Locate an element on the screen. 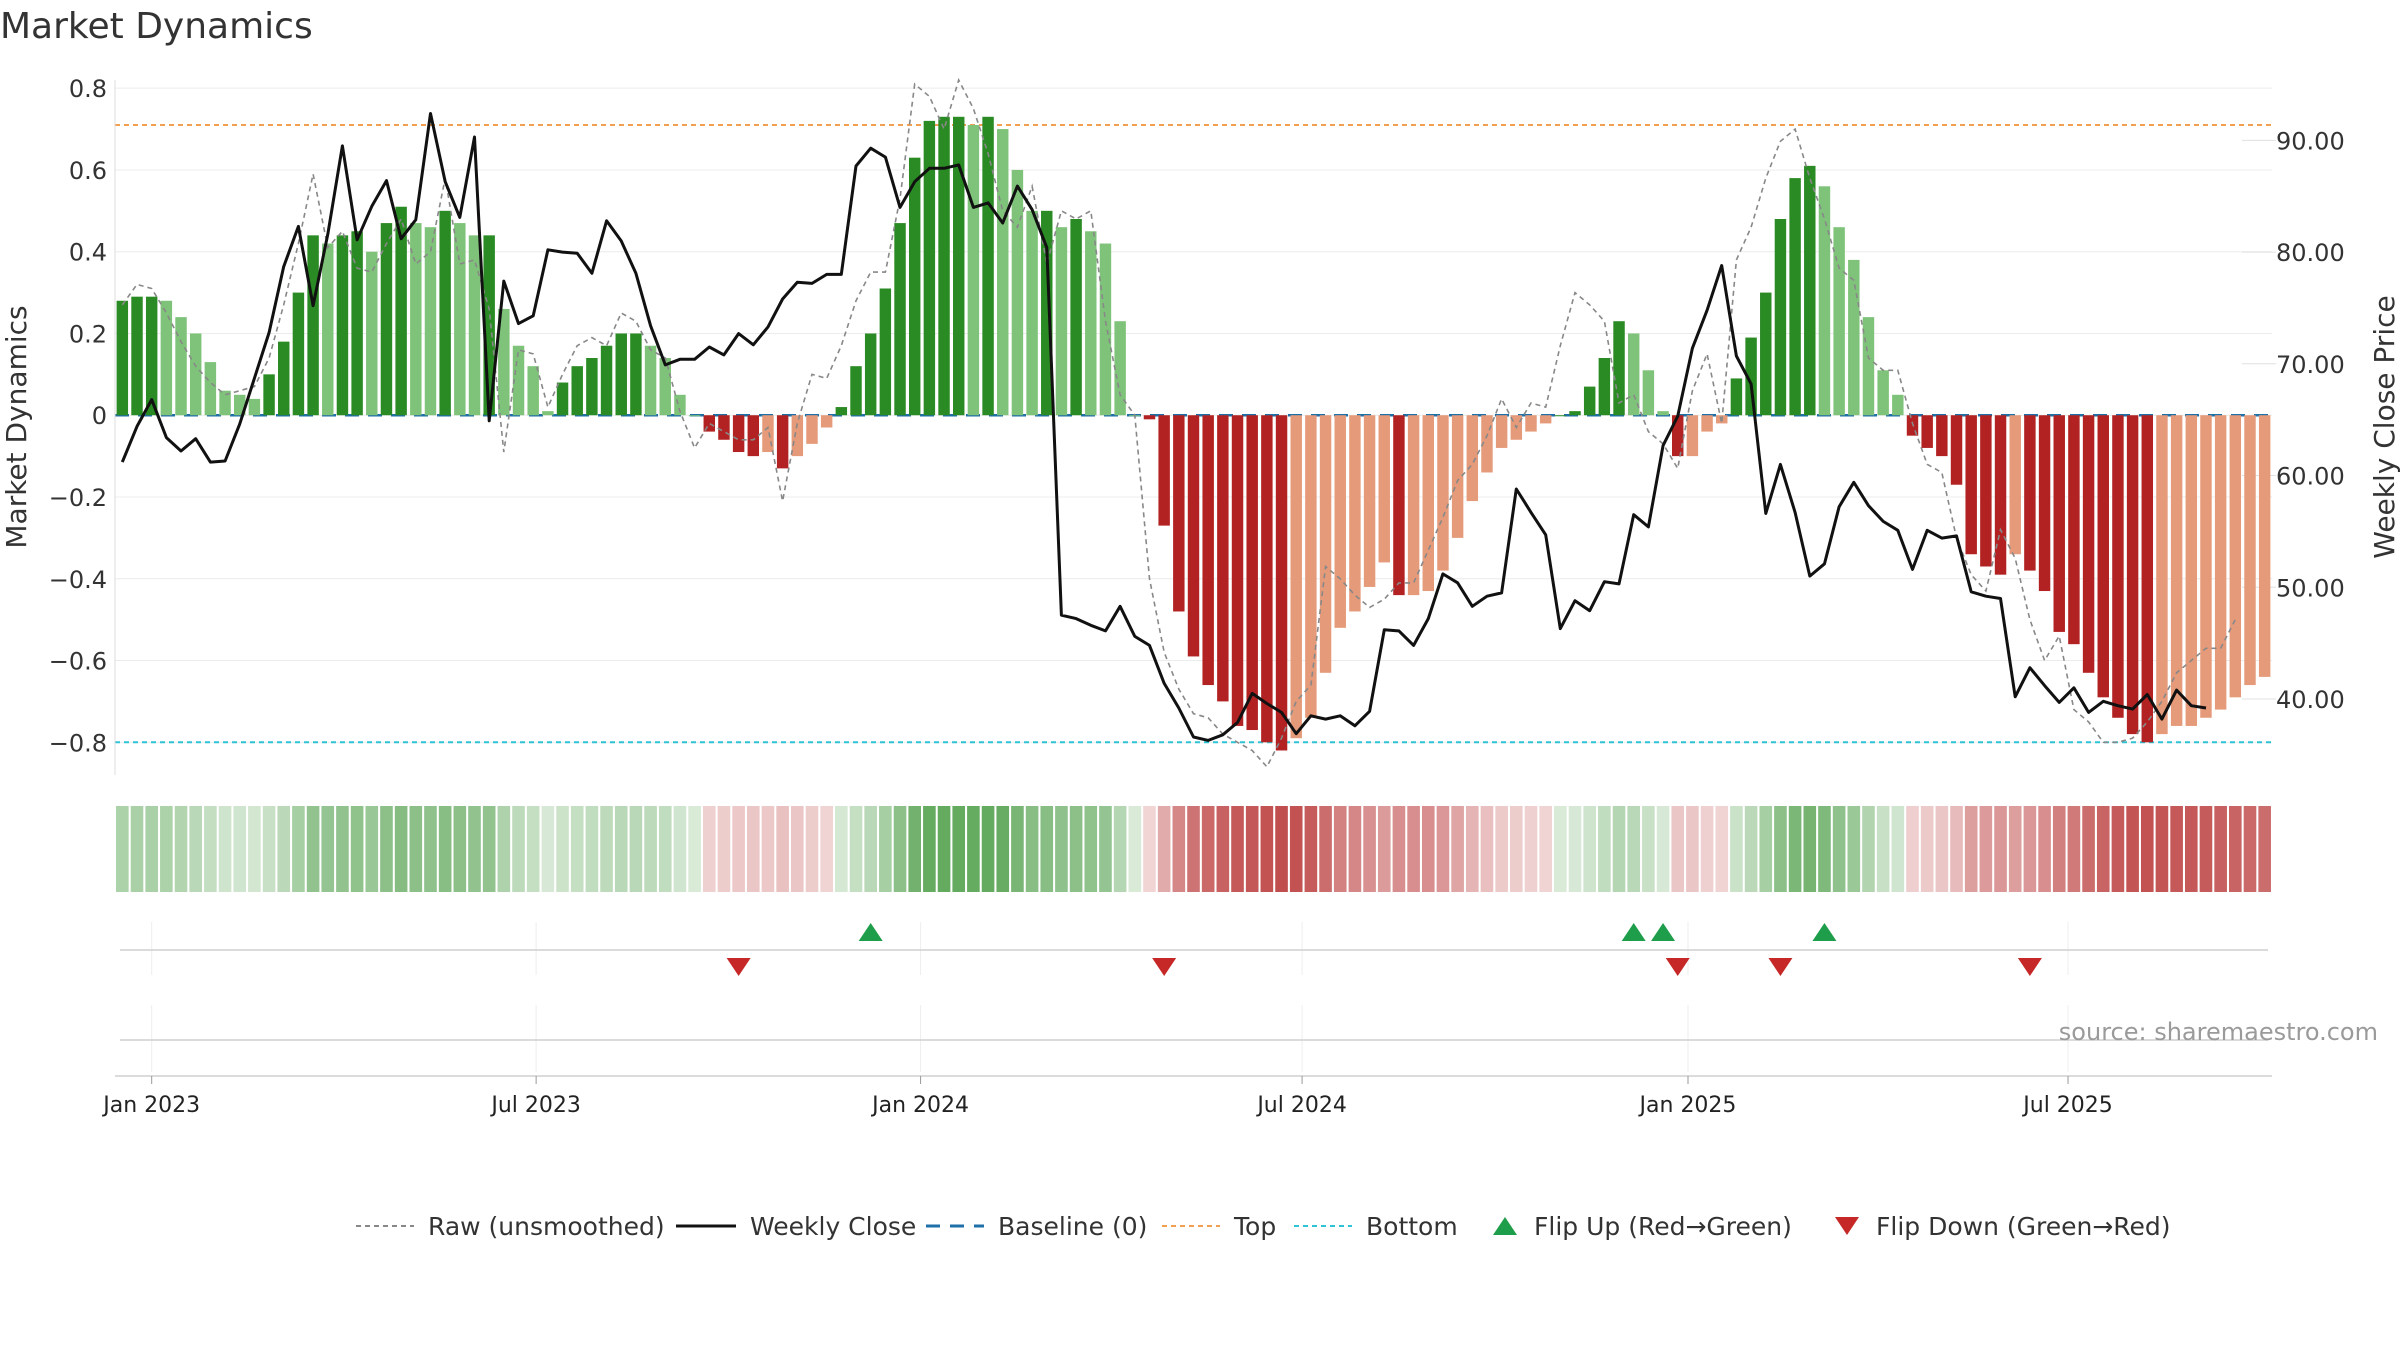 This screenshot has width=2400, height=1354. y2-tick-label: 50.00 is located at coordinates (2310, 588).